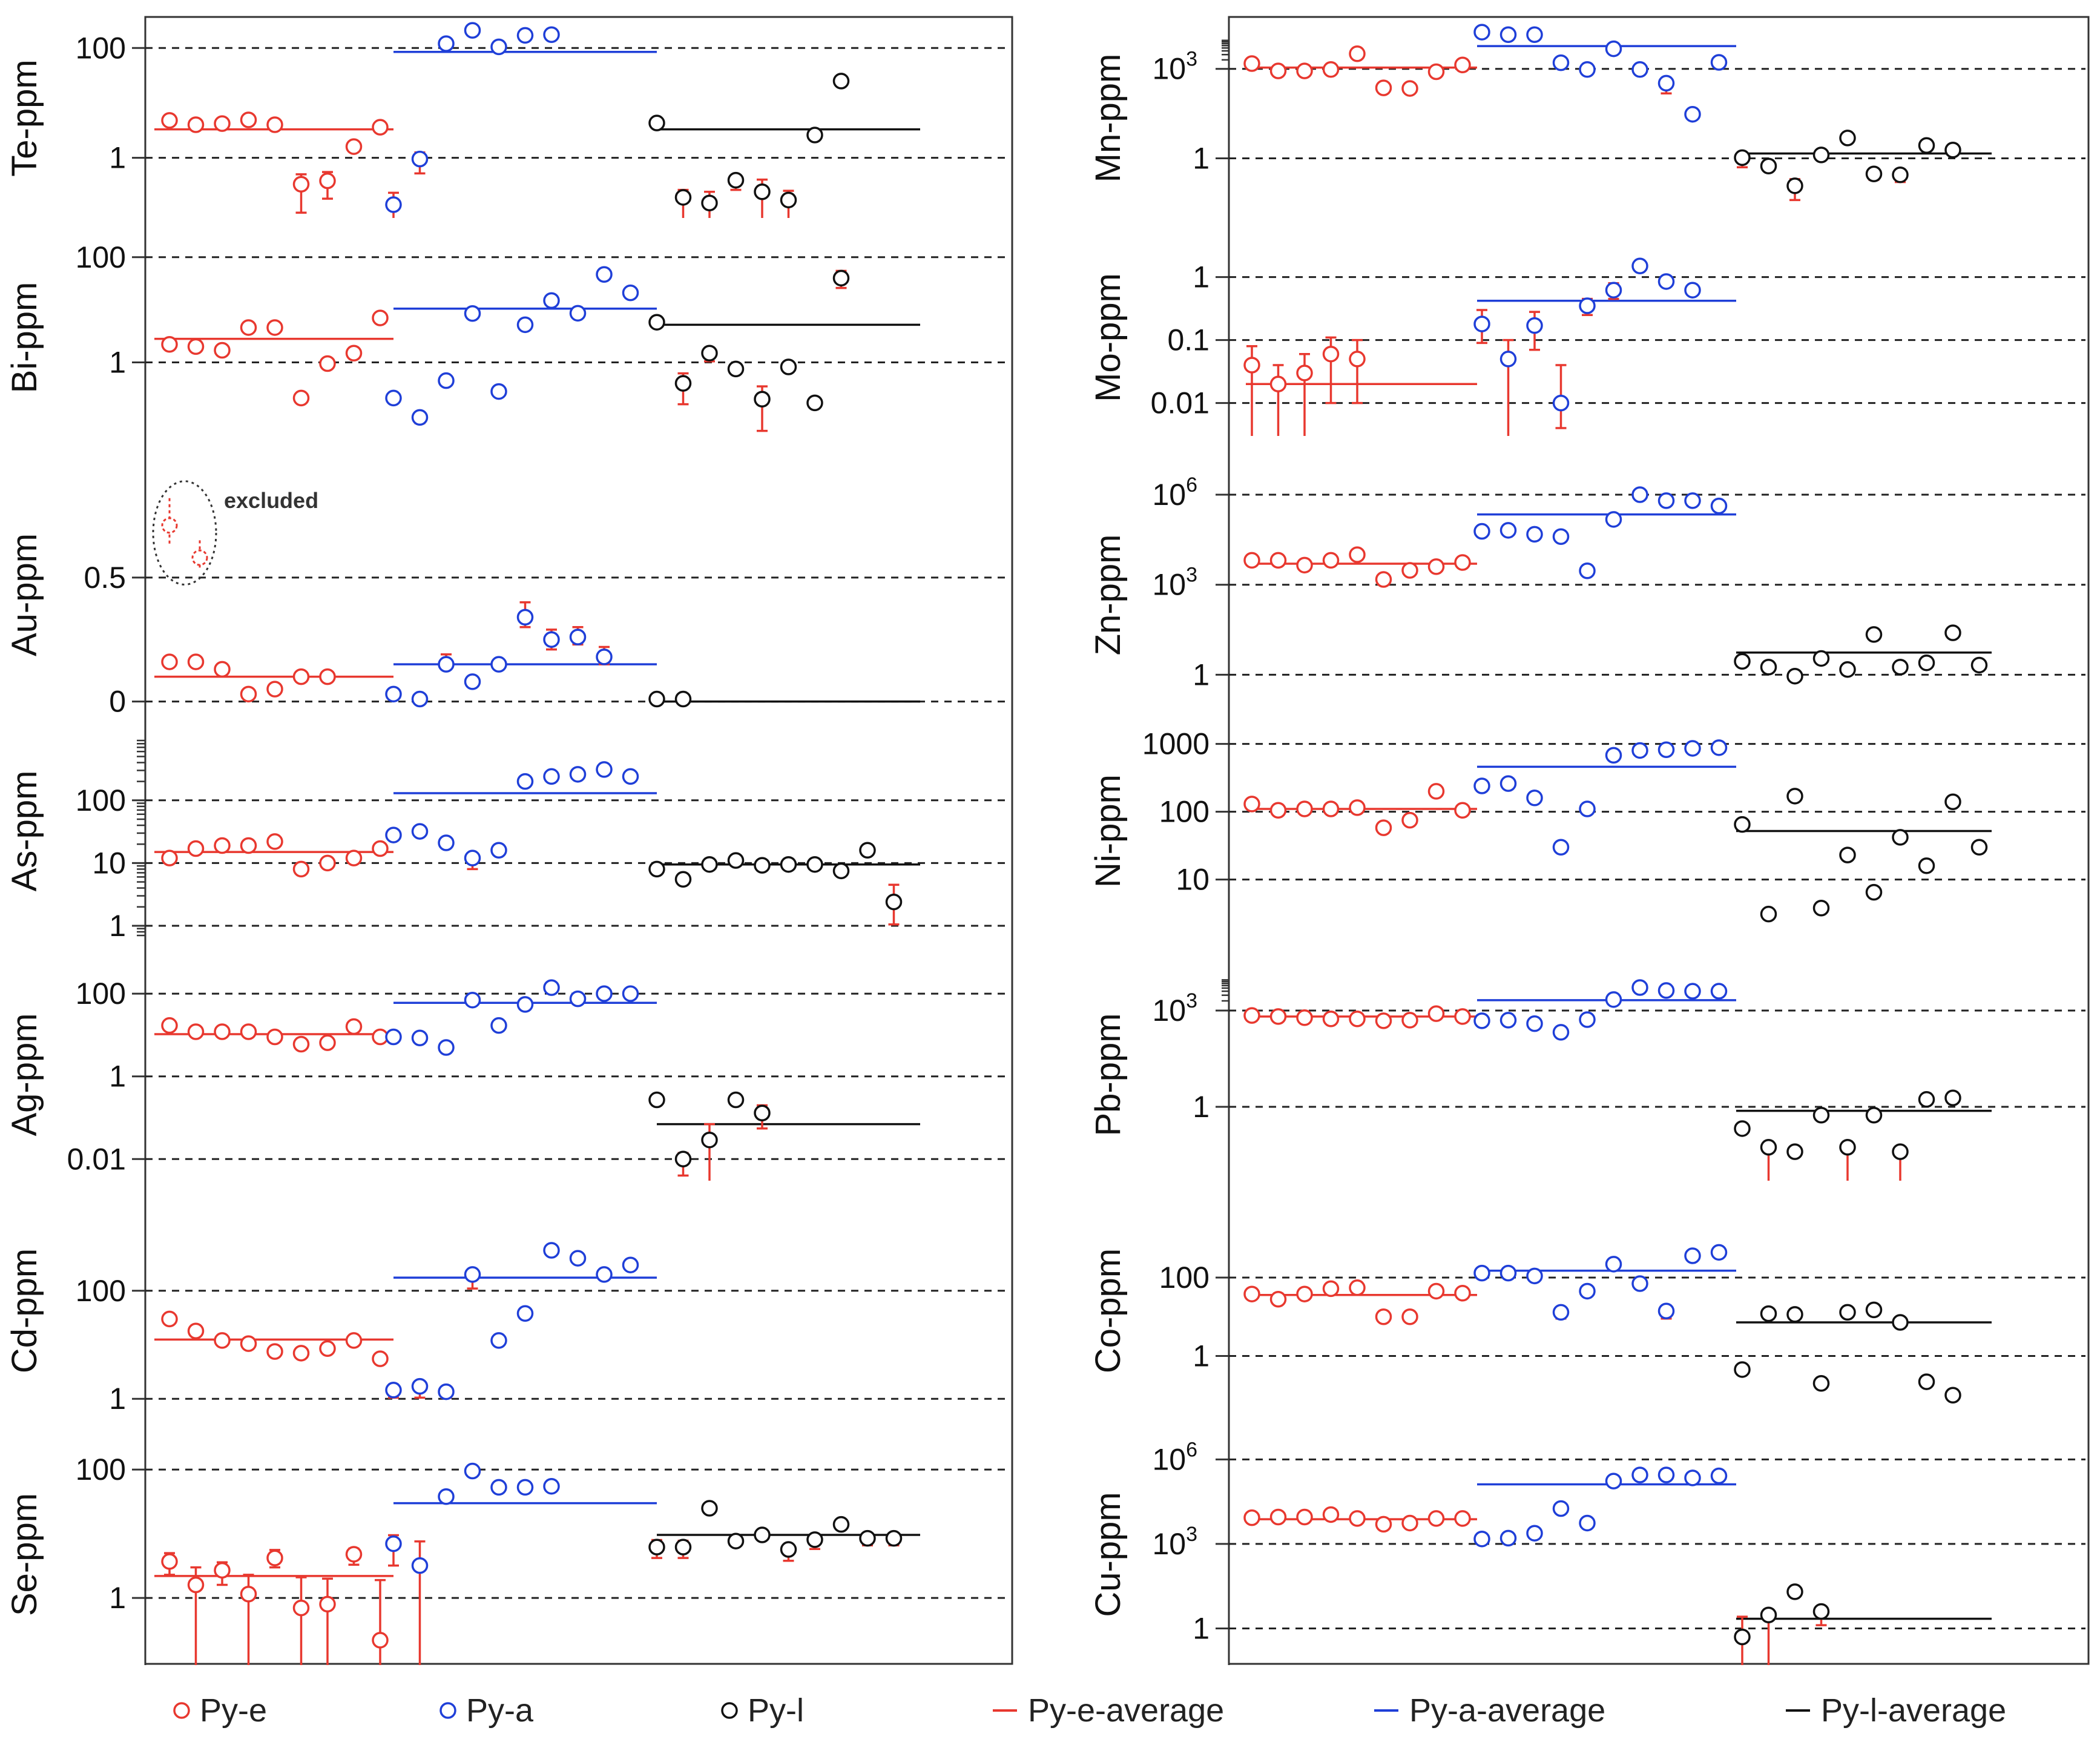  Describe the element at coordinates (505, 1075) in the screenshot. I see `panel-Ag-ppm: 100 1 0.01 Ag-ppm` at that location.